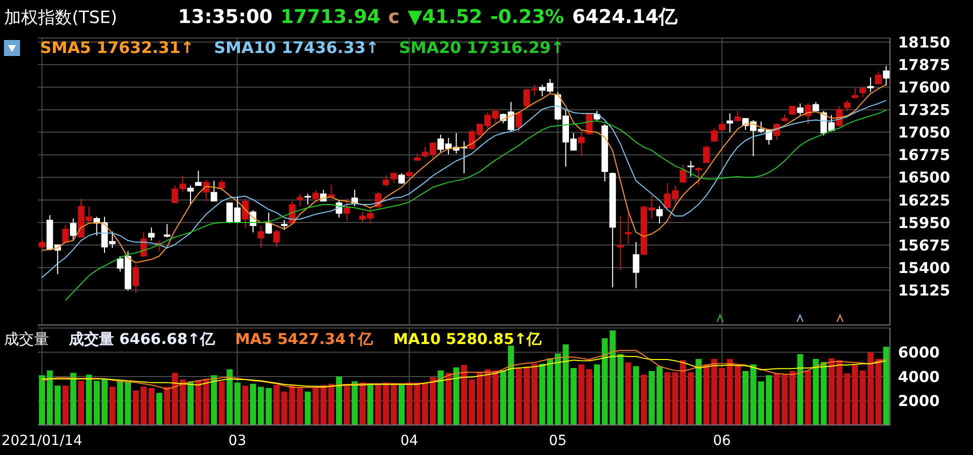 The width and height of the screenshot is (973, 455). I want to click on line-series, so click(464, 370).